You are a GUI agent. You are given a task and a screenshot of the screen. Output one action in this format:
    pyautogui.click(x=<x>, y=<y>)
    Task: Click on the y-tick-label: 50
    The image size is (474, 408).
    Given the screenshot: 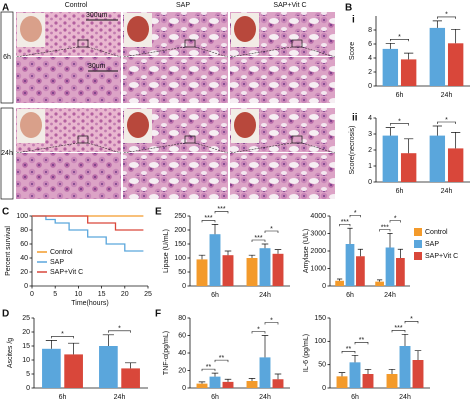 What is the action you would take?
    pyautogui.click(x=182, y=272)
    